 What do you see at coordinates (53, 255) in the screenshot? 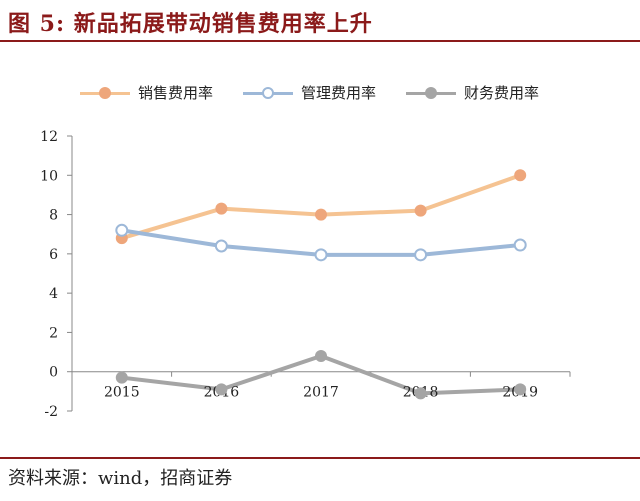
I see `y-tick-label: 6` at bounding box center [53, 255].